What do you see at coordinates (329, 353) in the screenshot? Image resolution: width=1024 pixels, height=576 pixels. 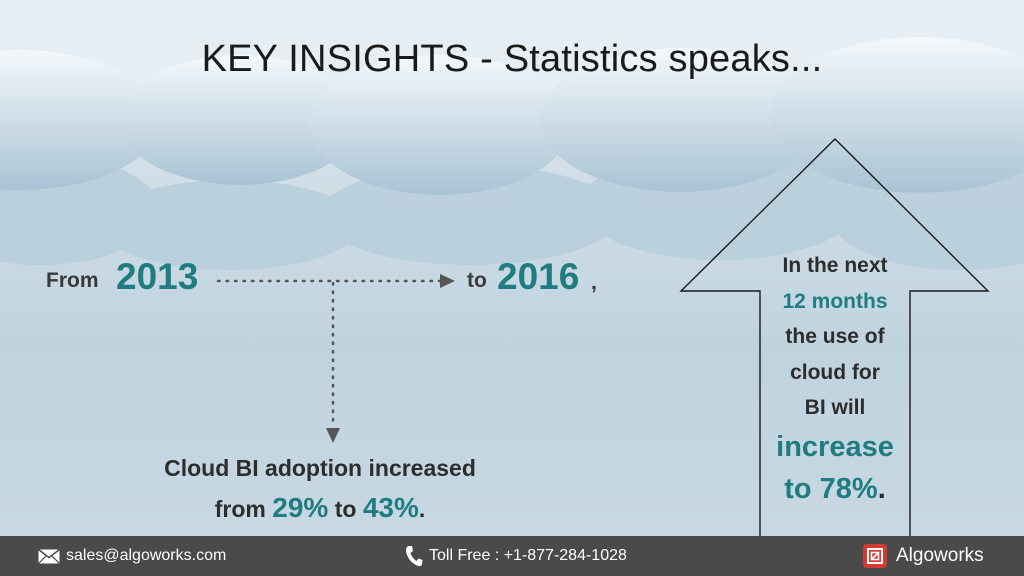 I see `timeline-dotted-arrow` at bounding box center [329, 353].